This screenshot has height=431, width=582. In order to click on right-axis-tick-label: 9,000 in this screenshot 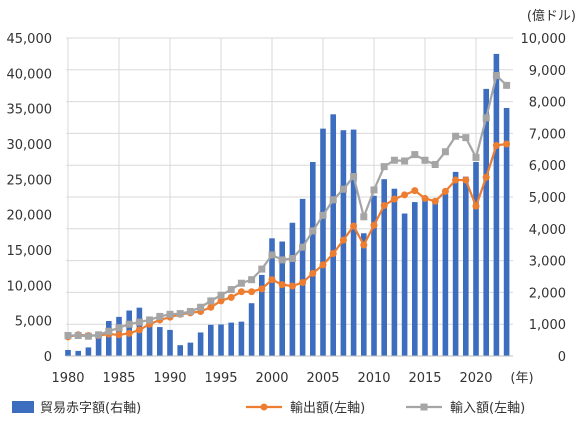, I will do `click(547, 71)`.